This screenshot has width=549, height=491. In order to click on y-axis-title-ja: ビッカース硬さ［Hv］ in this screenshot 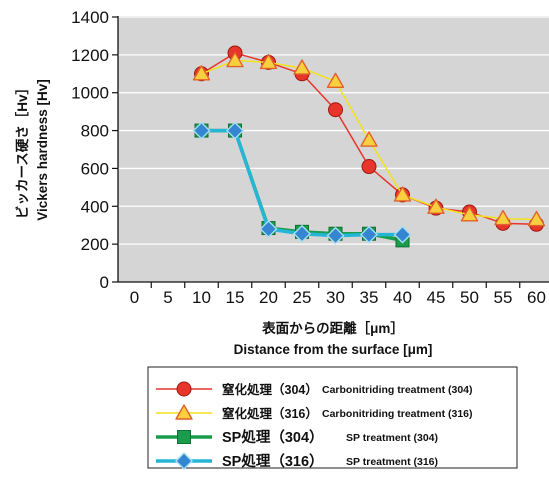, I will do `click(22, 150)`.